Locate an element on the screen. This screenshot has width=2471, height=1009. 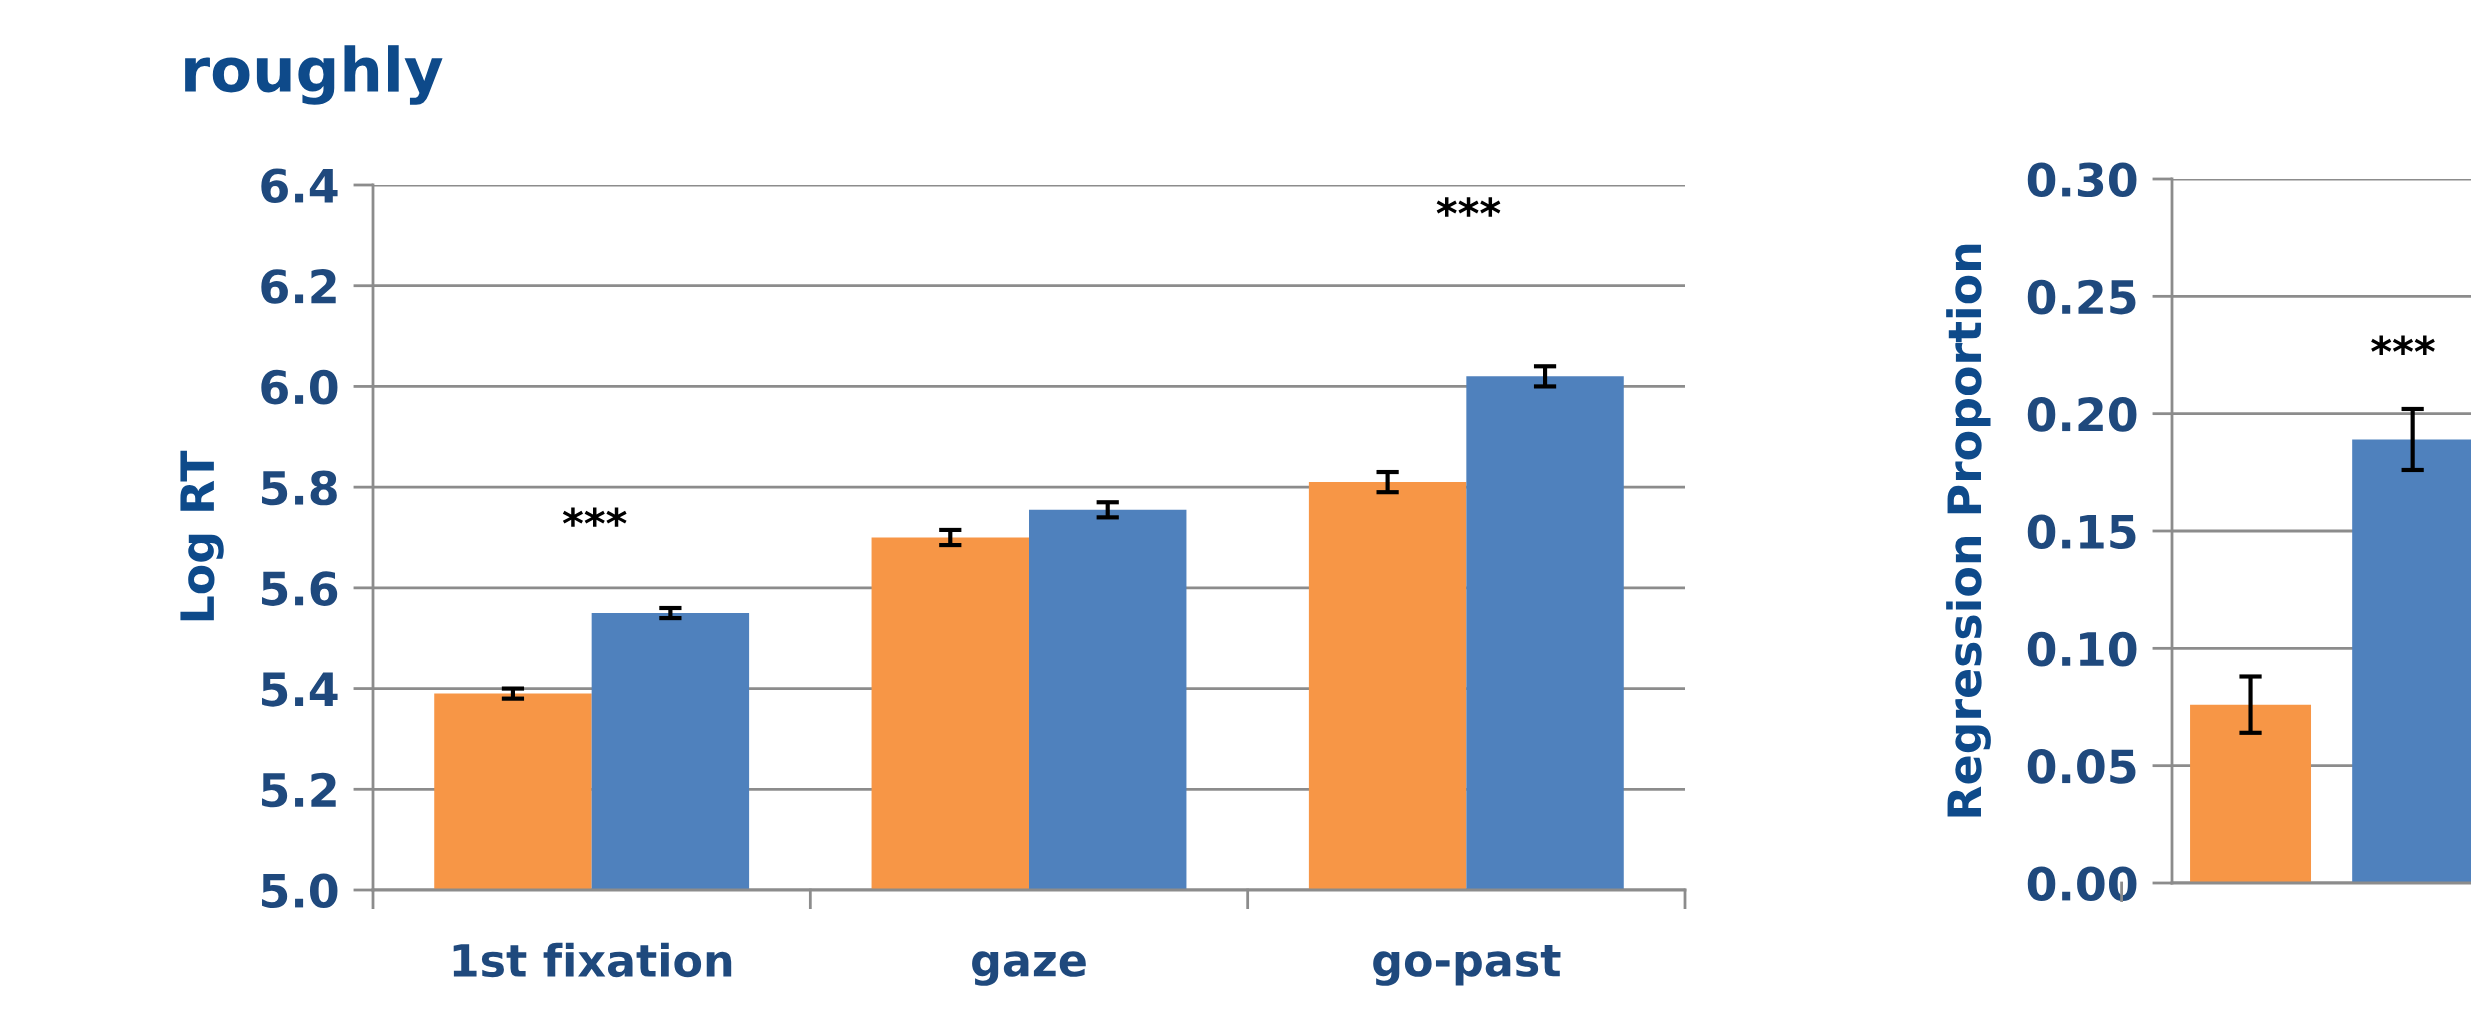
y-tick-label: 0.15 is located at coordinates (2081, 532).